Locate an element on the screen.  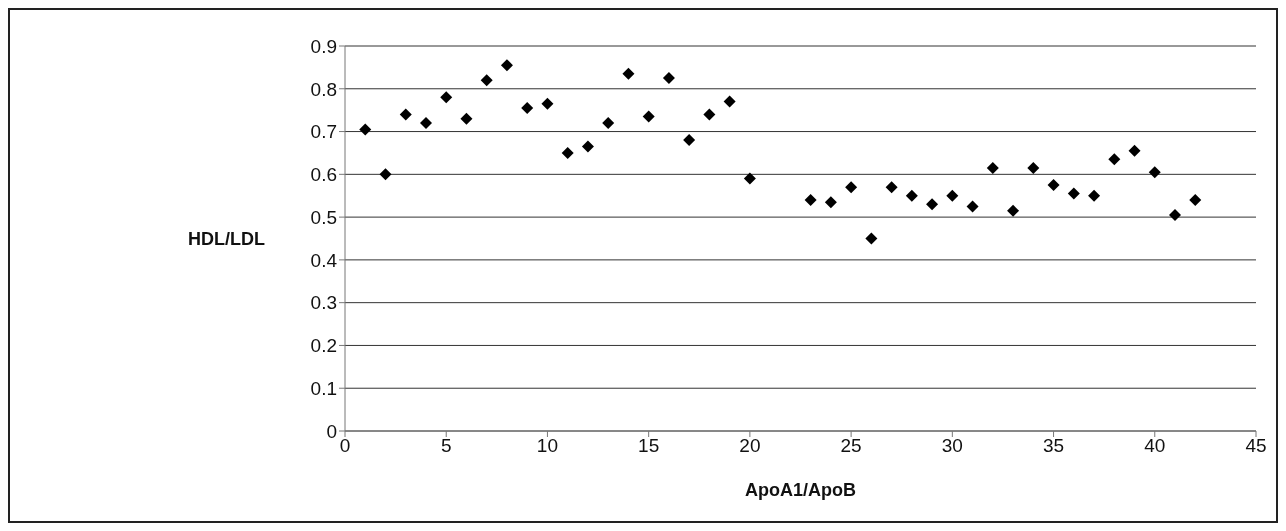
y-tick-label: 0.1 is located at coordinates (323, 388).